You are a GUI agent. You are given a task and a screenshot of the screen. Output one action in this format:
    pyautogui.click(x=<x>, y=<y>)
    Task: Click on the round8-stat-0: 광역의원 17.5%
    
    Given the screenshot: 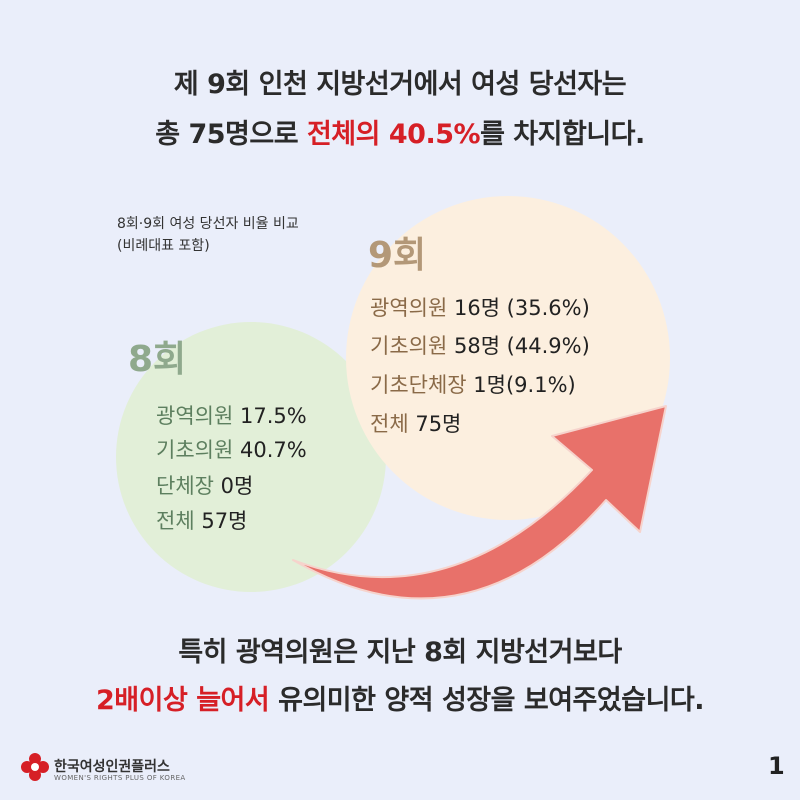 What is the action you would take?
    pyautogui.click(x=231, y=415)
    